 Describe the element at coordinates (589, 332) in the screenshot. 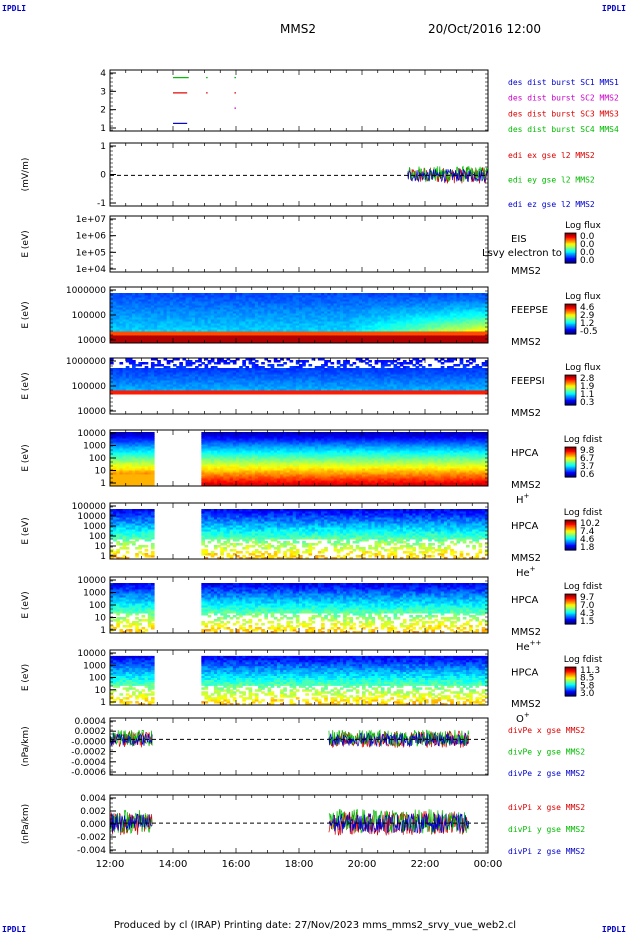

I see `colorbar-tick-feepse-3: -0.5` at that location.